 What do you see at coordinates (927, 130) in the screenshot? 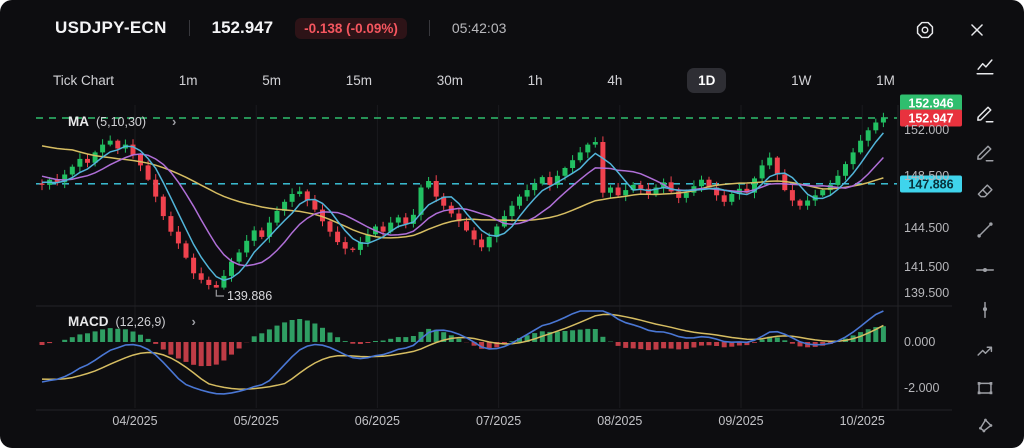
I see `price-axis-tick: 152.000` at bounding box center [927, 130].